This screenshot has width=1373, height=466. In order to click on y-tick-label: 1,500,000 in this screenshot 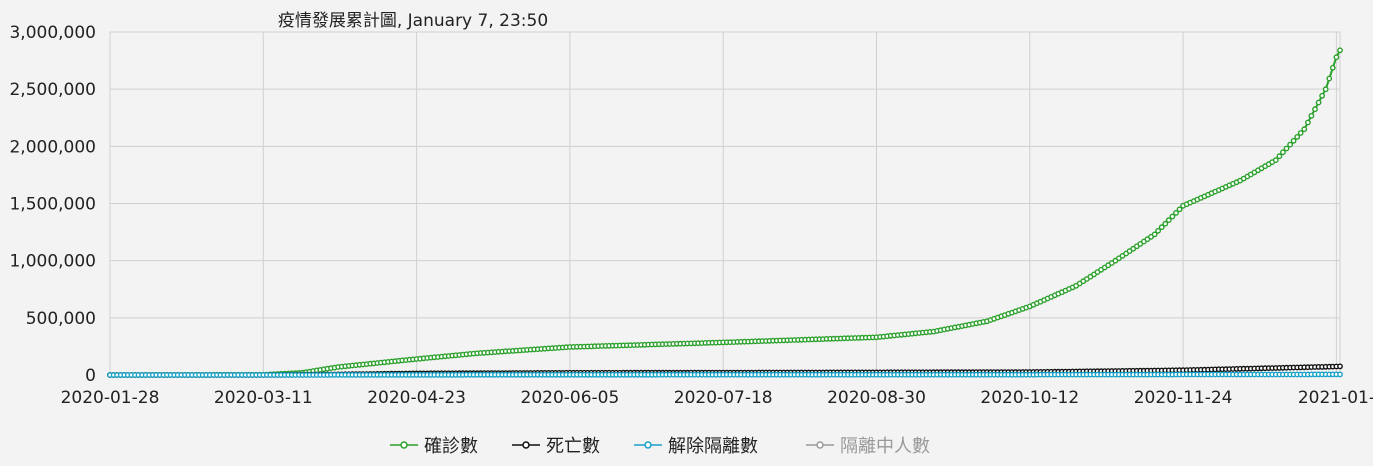, I will do `click(52, 205)`.